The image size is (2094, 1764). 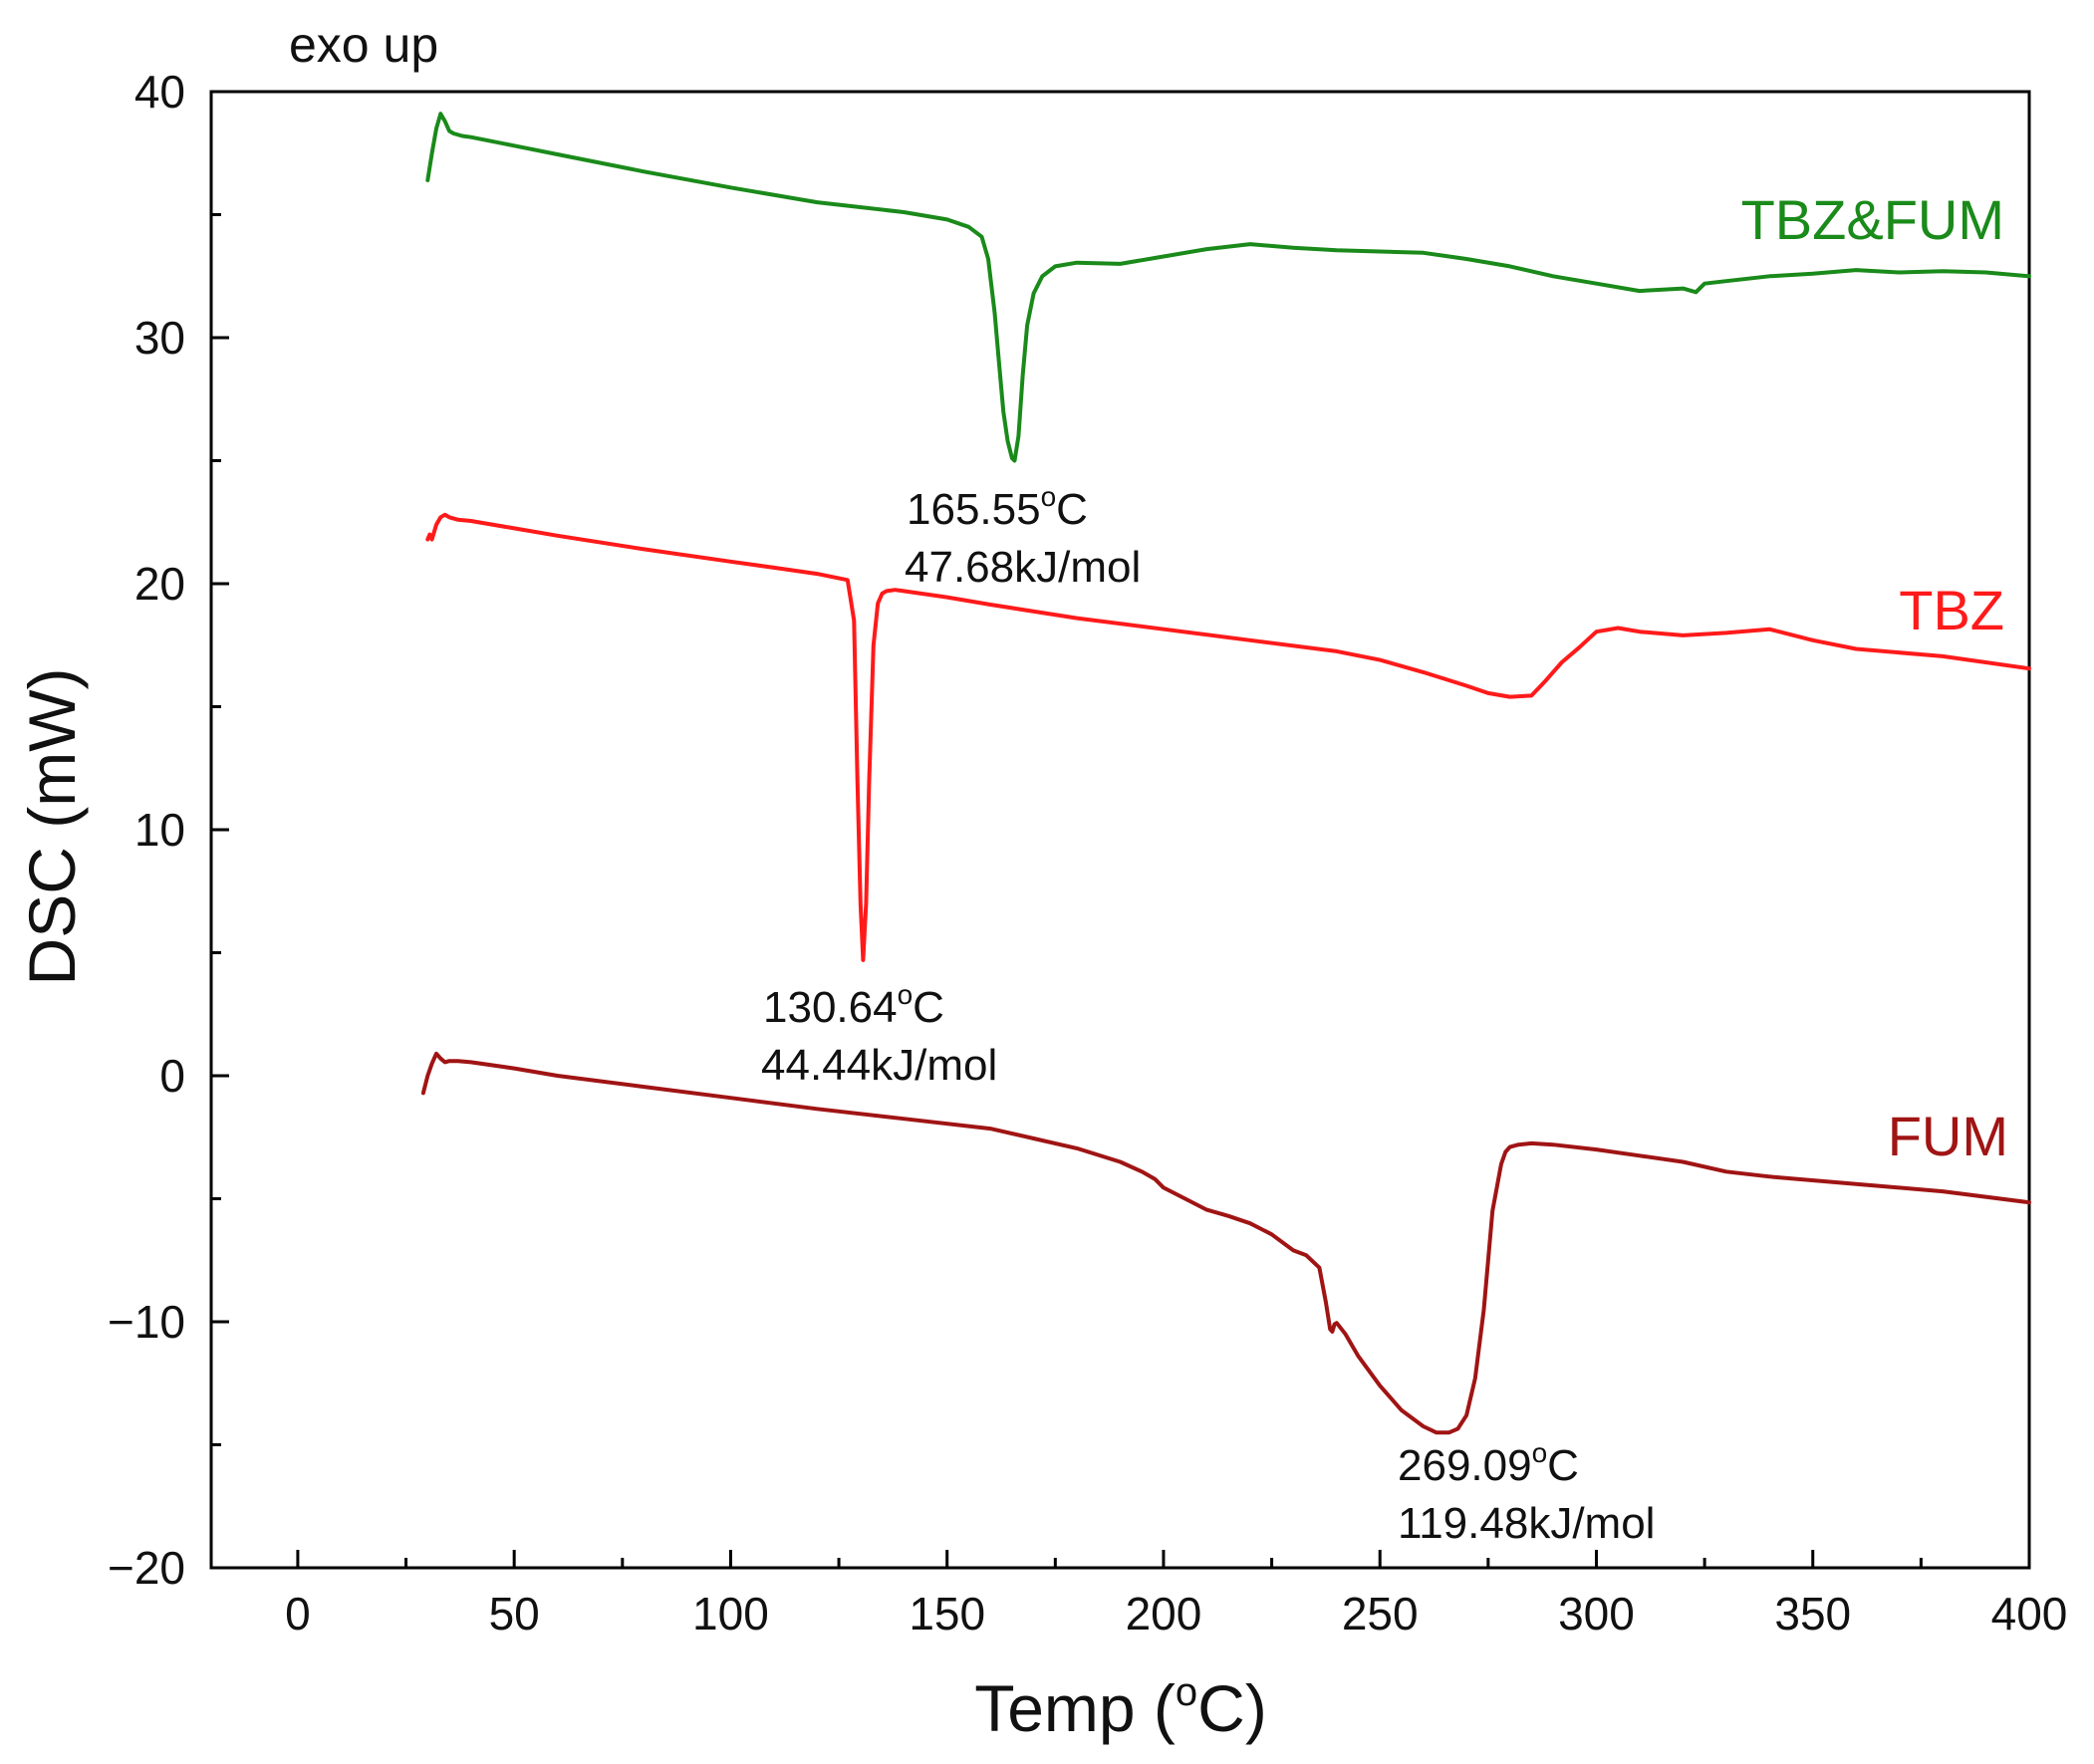 What do you see at coordinates (159, 830) in the screenshot?
I see `y-tick-label: 10` at bounding box center [159, 830].